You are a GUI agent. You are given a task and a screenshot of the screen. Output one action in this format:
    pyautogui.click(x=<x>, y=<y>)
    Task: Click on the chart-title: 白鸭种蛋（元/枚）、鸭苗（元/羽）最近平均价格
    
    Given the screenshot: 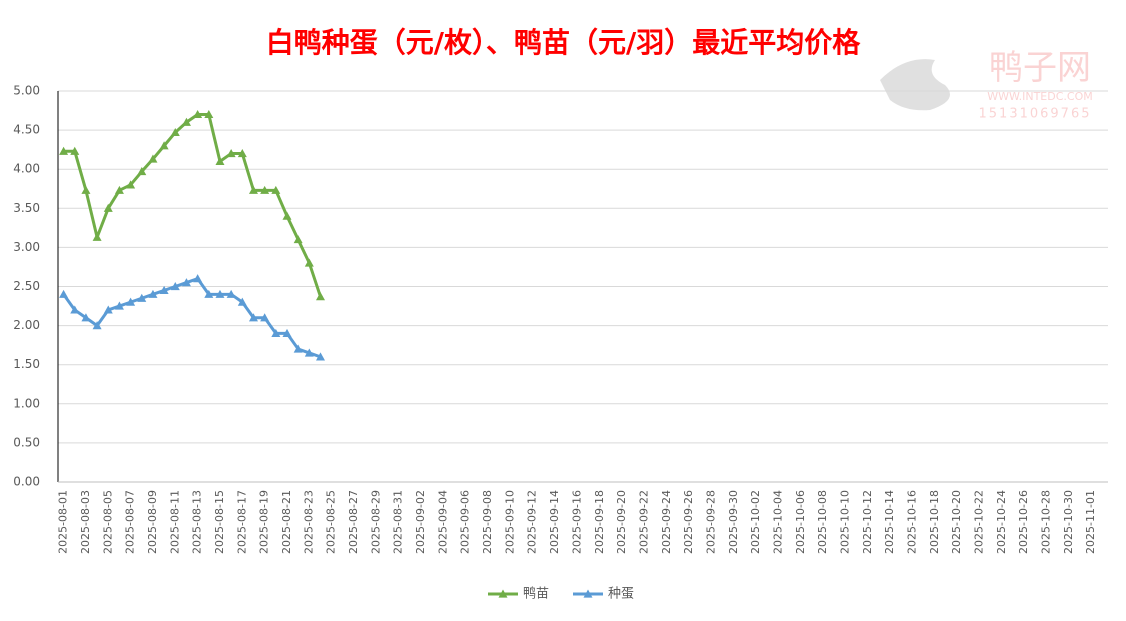 What is the action you would take?
    pyautogui.click(x=563, y=42)
    